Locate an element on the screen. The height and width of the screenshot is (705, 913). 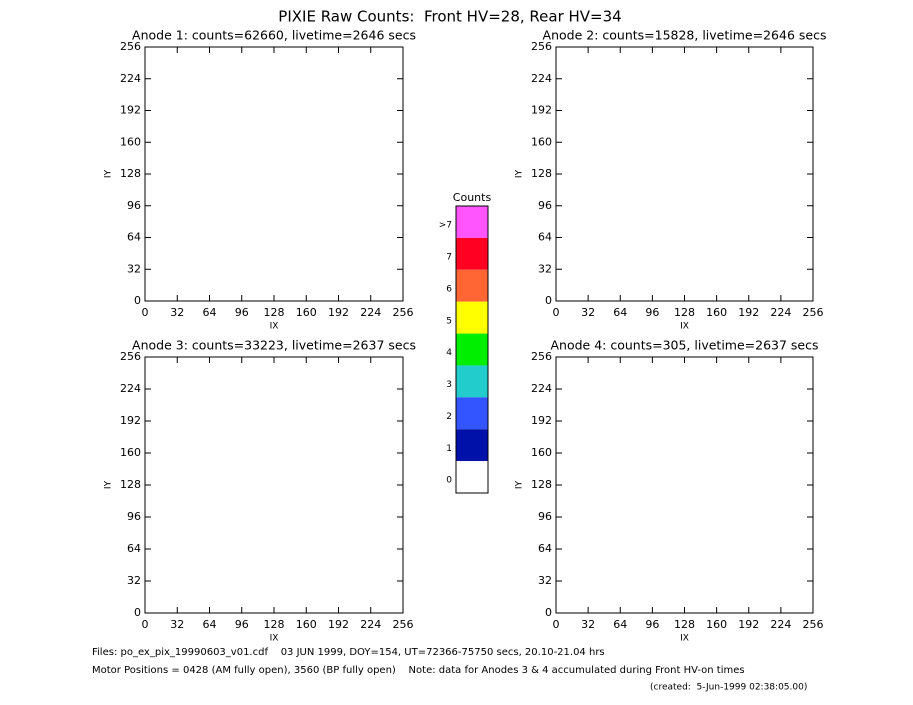
colorbar-label: 7 is located at coordinates (449, 258).